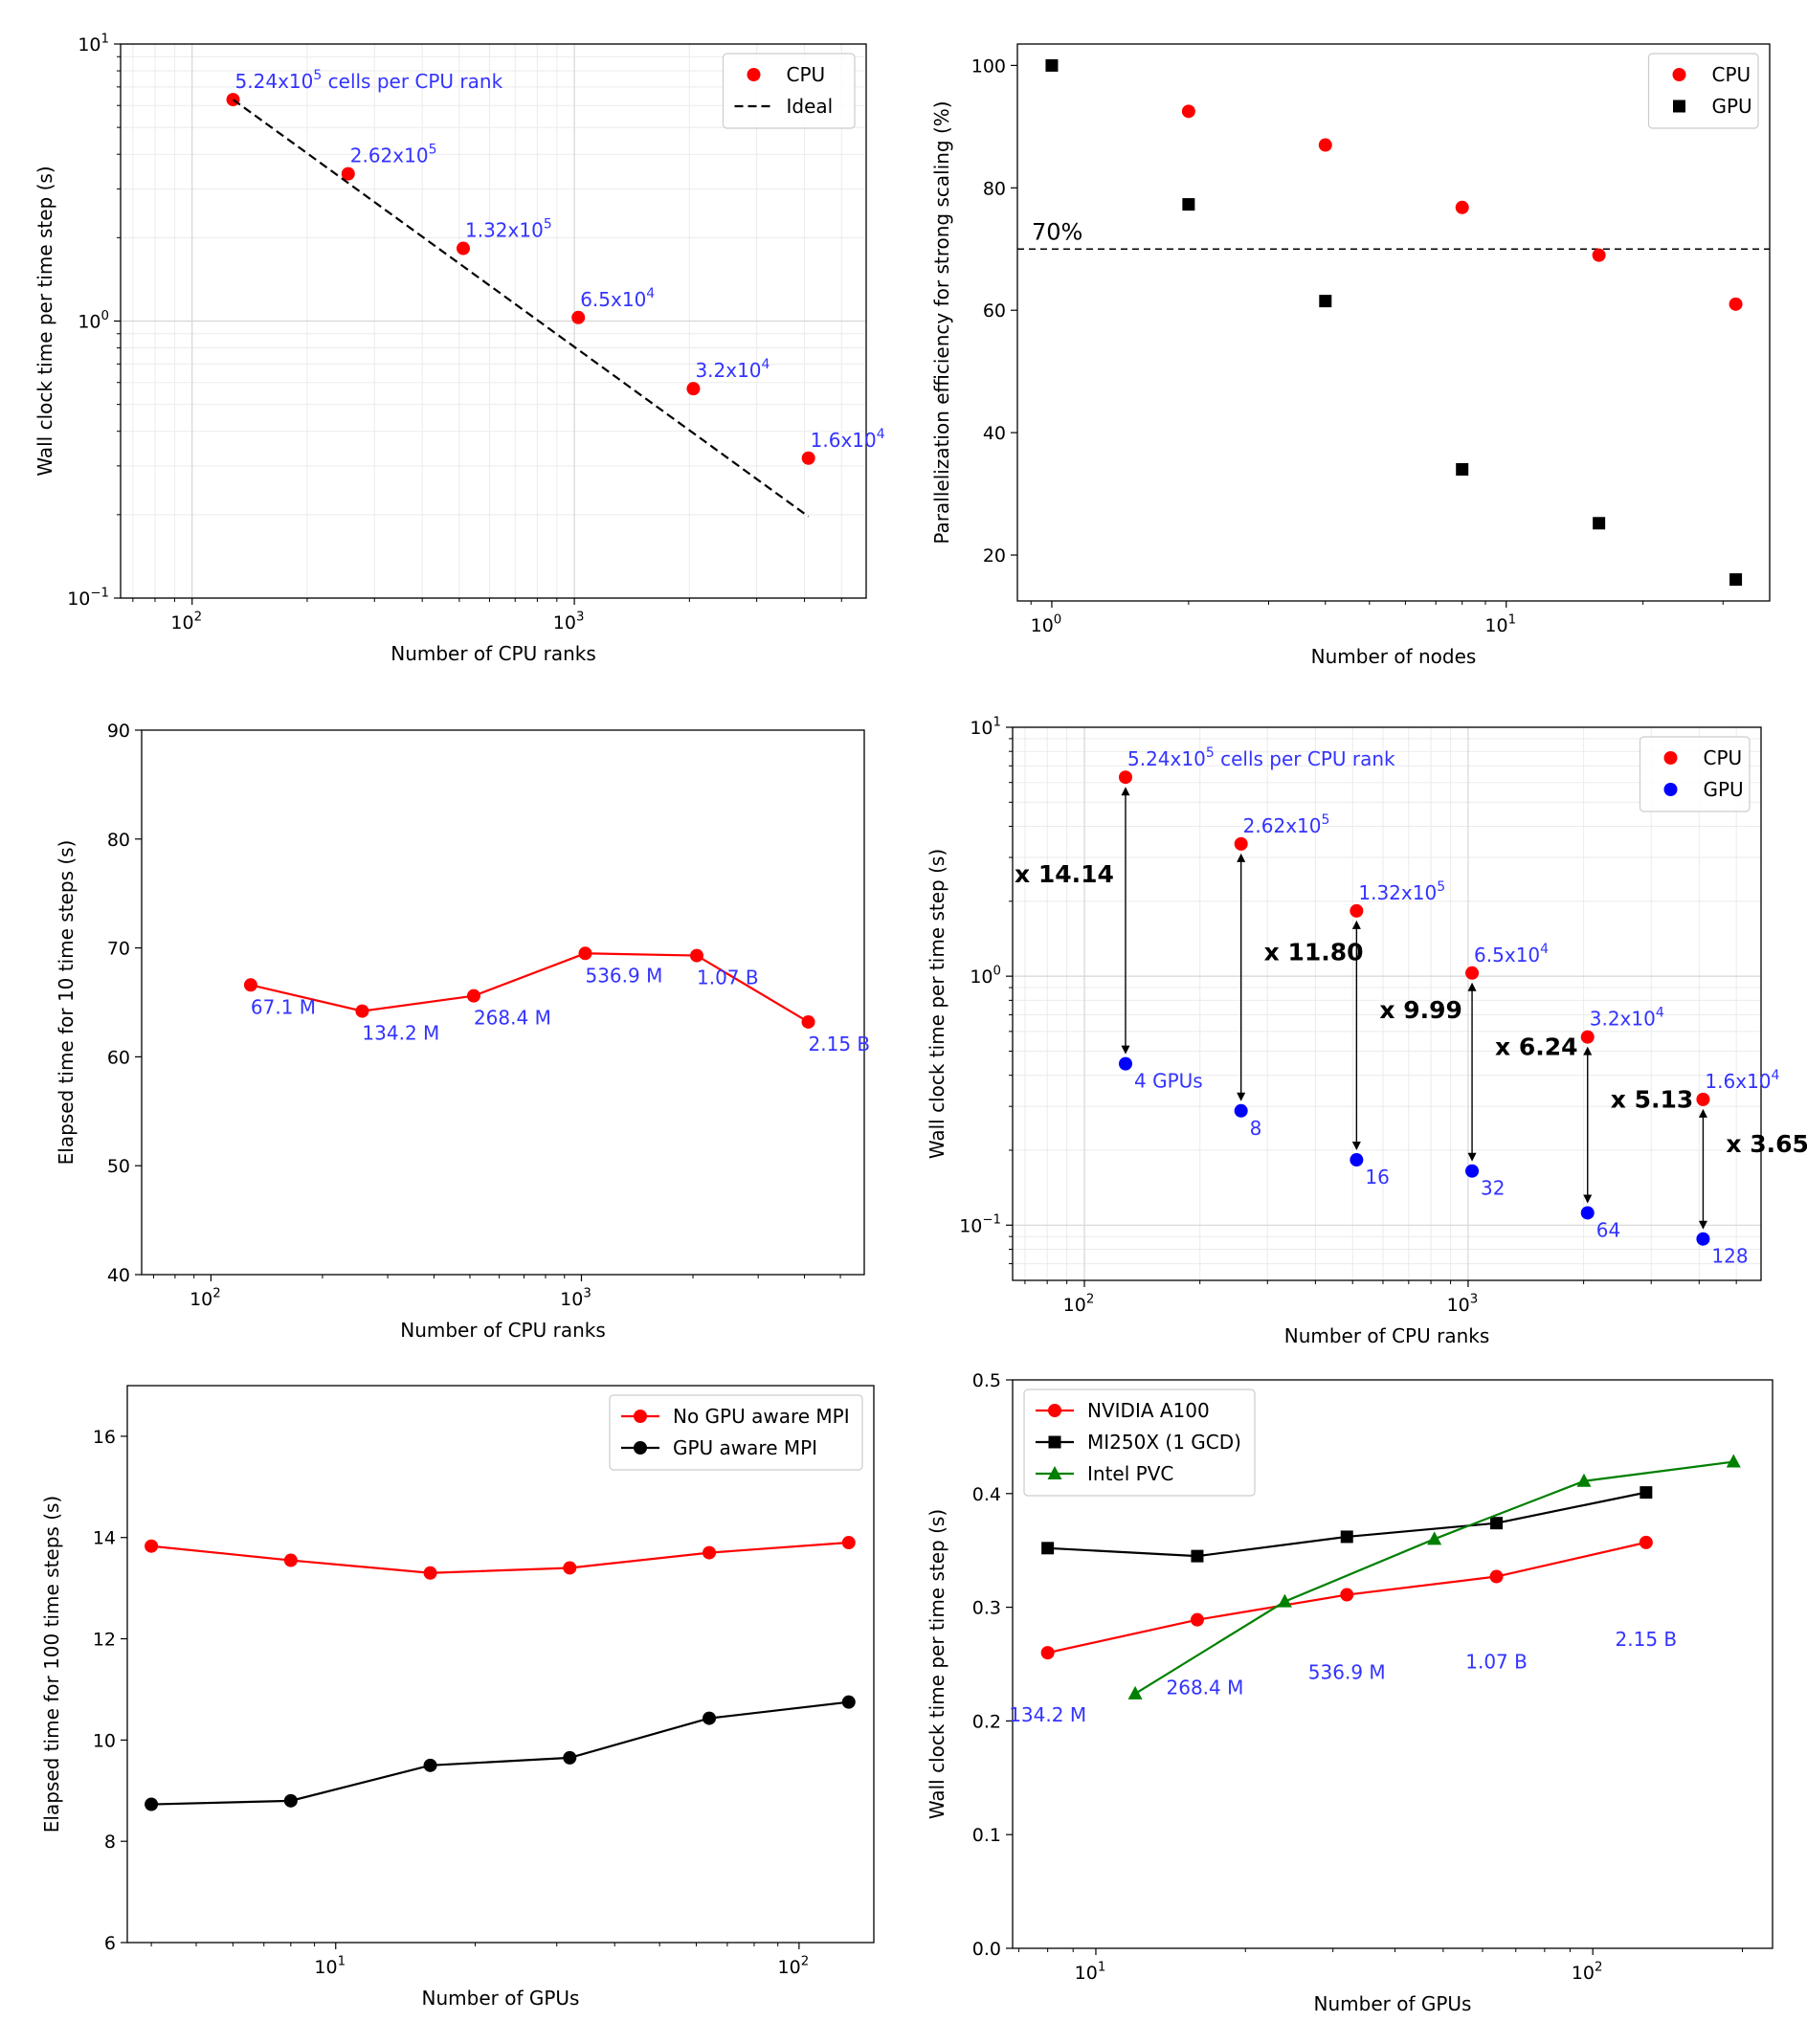  Describe the element at coordinates (1393, 322) in the screenshot. I see `p2-plot-frame` at that location.